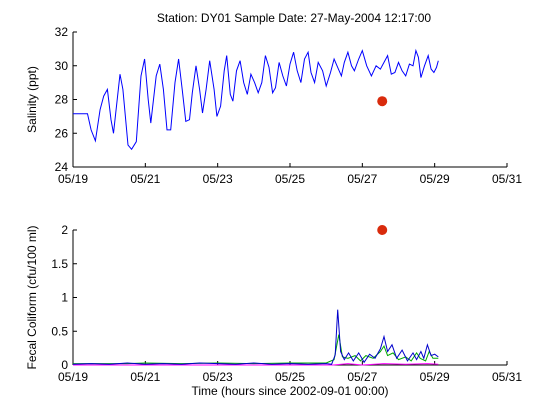  Describe the element at coordinates (382, 230) in the screenshot. I see `fecal-coliform-sample-marker` at that location.